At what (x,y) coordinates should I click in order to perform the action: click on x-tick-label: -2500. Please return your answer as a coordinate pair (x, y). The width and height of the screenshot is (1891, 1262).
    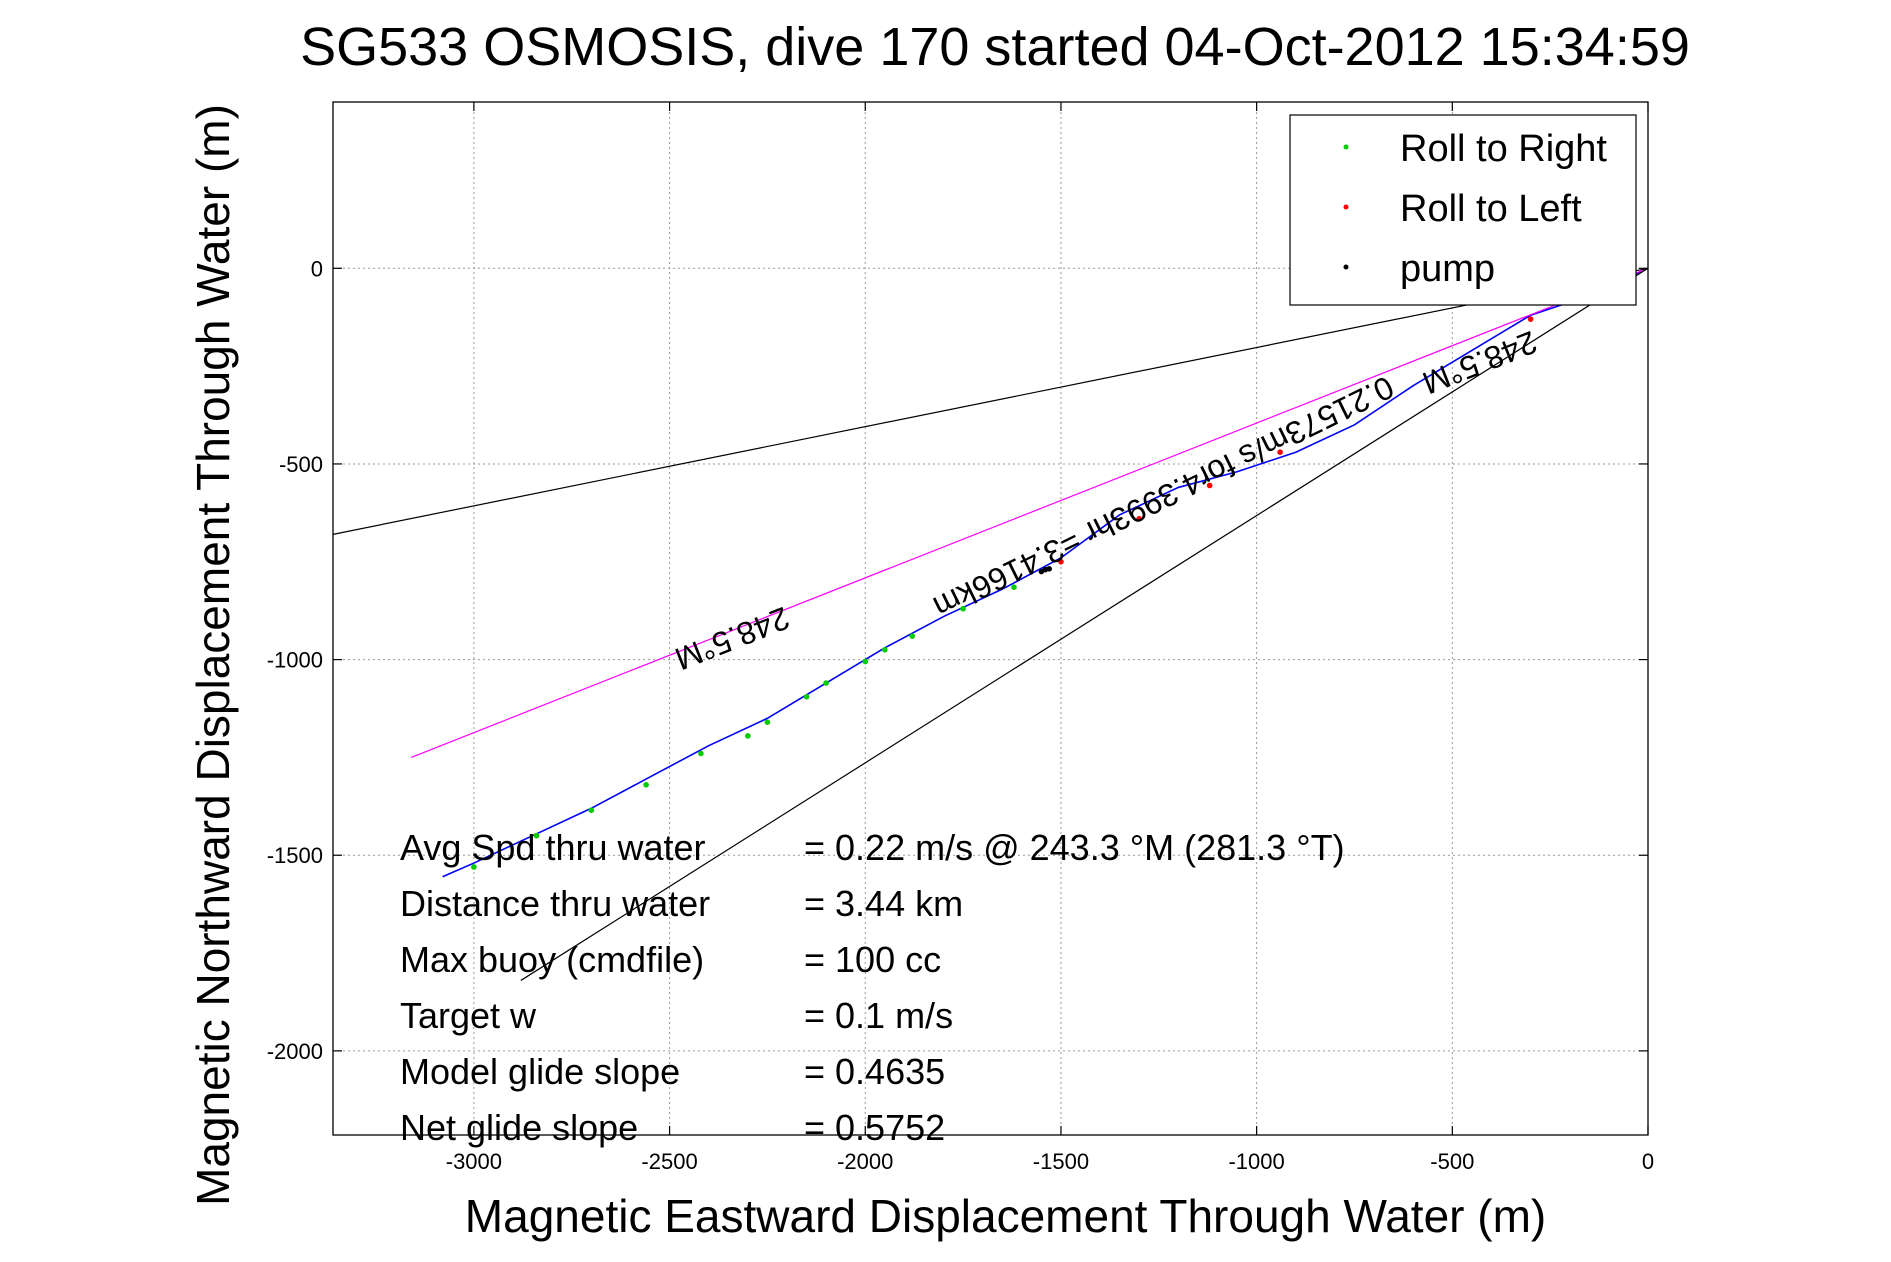
    Looking at the image, I should click on (669, 1161).